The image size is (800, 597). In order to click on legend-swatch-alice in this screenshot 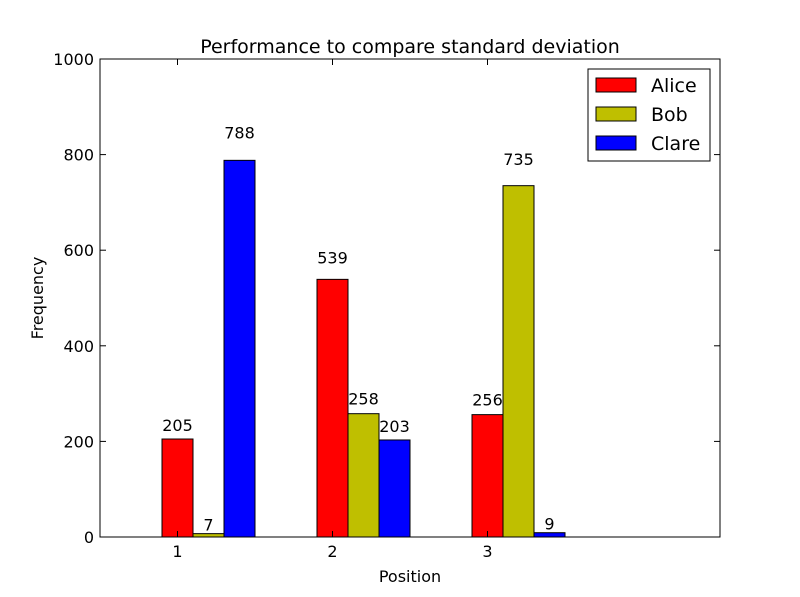, I will do `click(616, 85)`.